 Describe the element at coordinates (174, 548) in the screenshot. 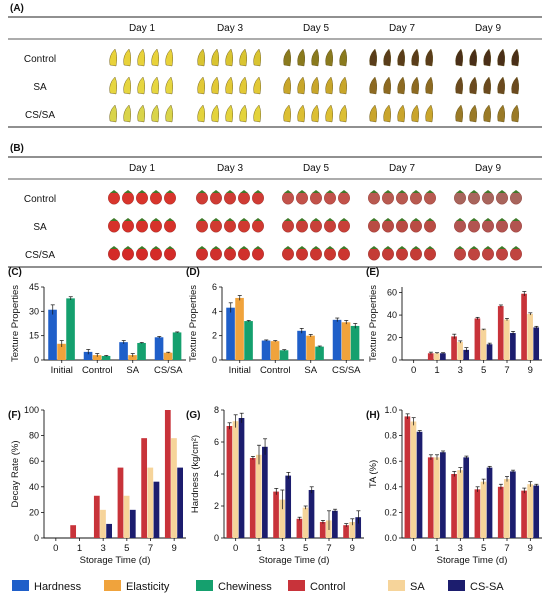

I see `x-tick-label: 9` at that location.